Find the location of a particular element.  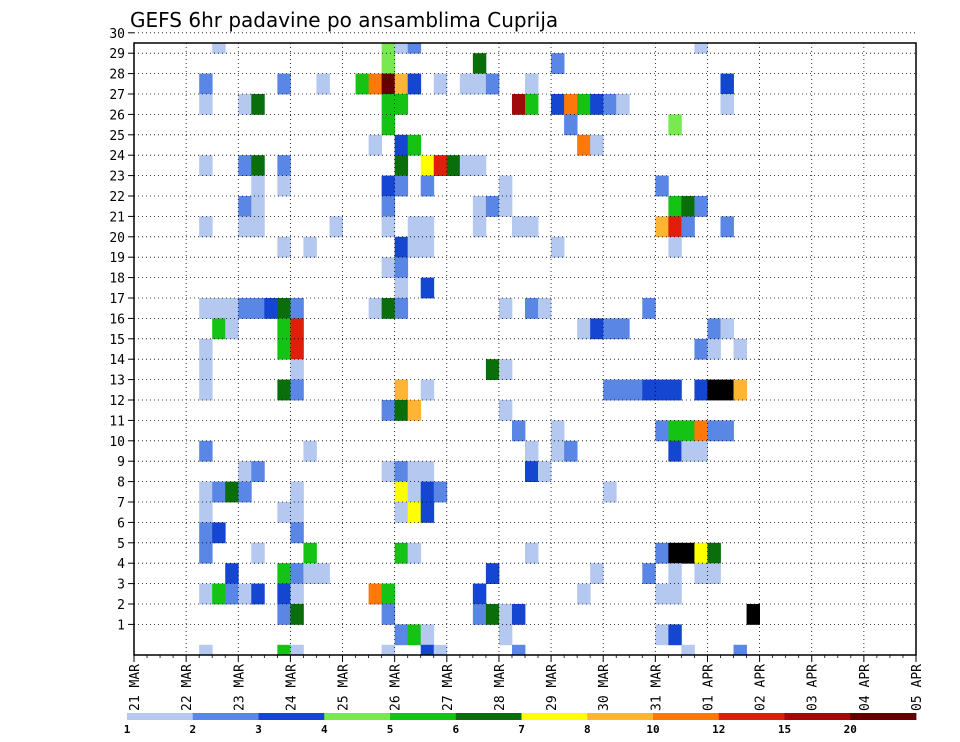

legend-label: 20 is located at coordinates (850, 729).